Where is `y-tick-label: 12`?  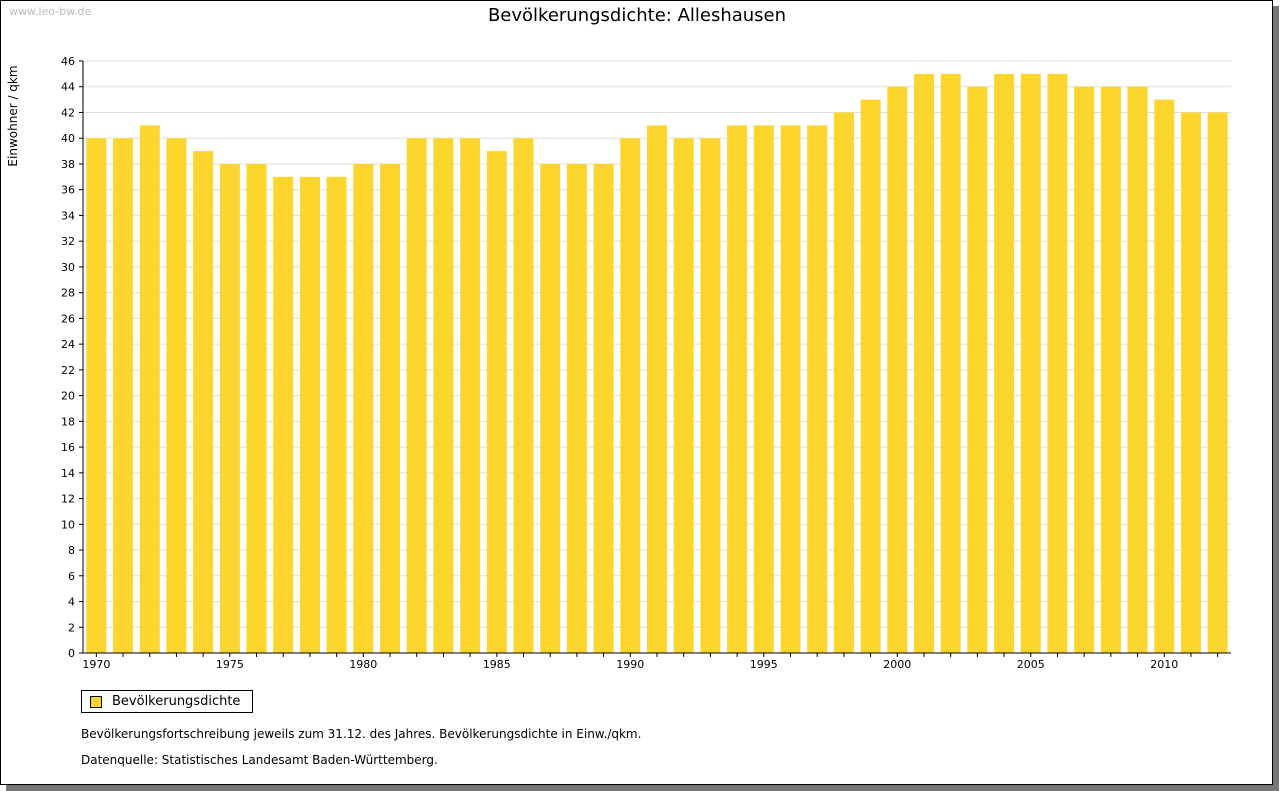 y-tick-label: 12 is located at coordinates (68, 499).